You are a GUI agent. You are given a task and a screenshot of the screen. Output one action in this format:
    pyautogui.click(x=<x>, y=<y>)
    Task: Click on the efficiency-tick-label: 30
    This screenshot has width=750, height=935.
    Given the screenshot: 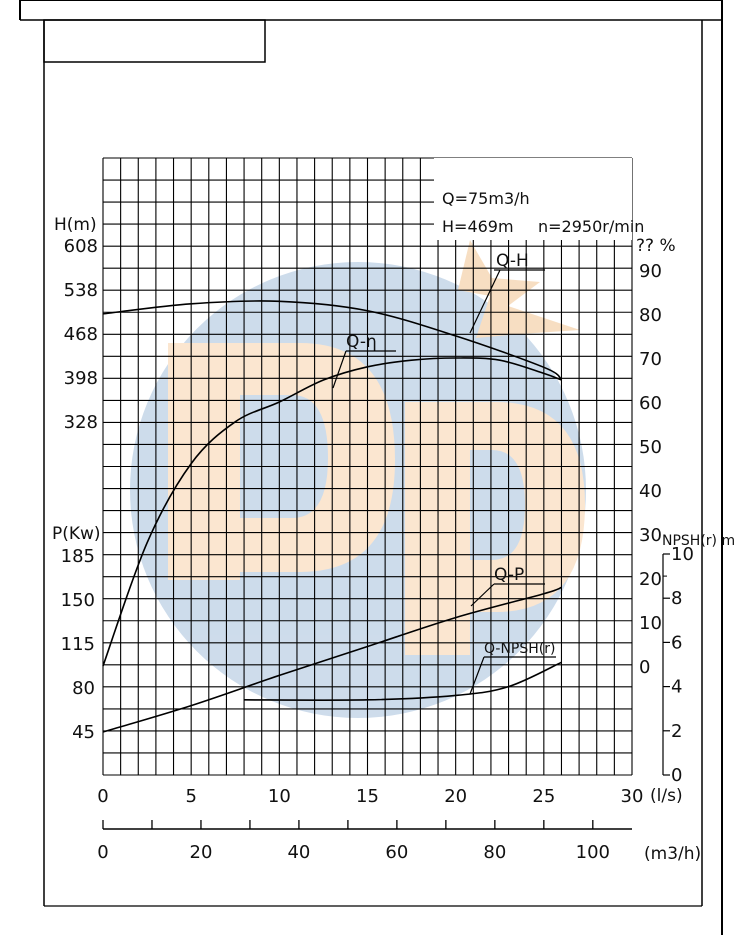 What is the action you would take?
    pyautogui.click(x=650, y=535)
    